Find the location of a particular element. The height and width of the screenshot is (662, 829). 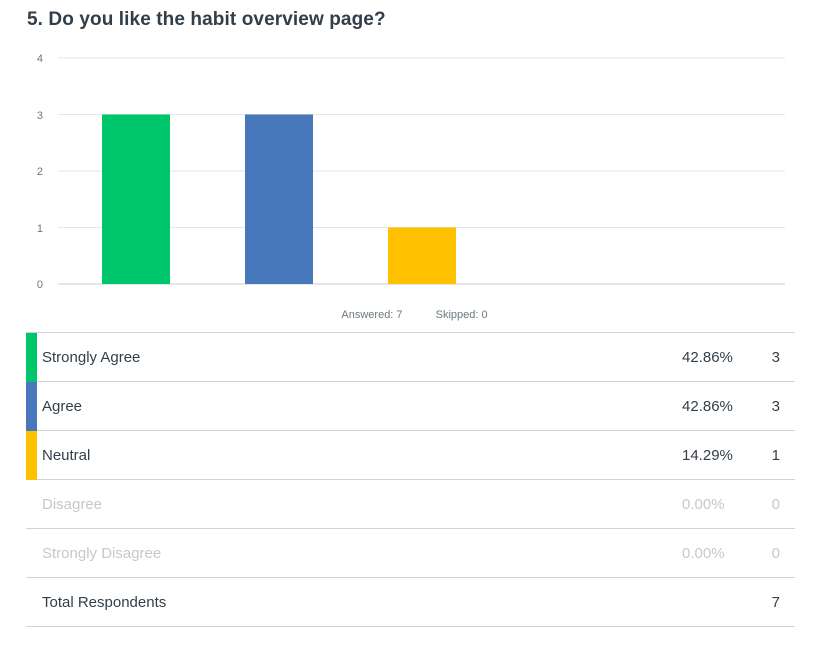

total-label: Total Respondents is located at coordinates (104, 602).